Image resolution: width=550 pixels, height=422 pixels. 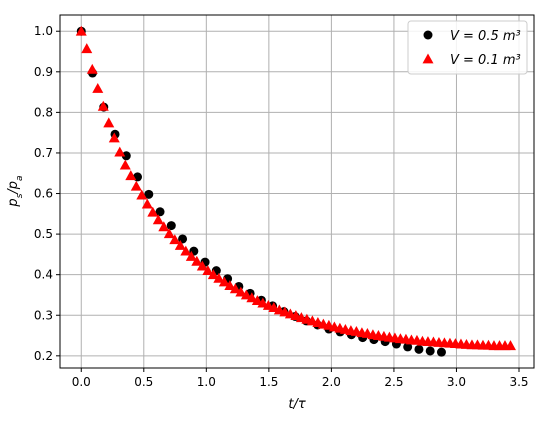 I want to click on x-tick-label: 0.0, so click(x=81, y=382).